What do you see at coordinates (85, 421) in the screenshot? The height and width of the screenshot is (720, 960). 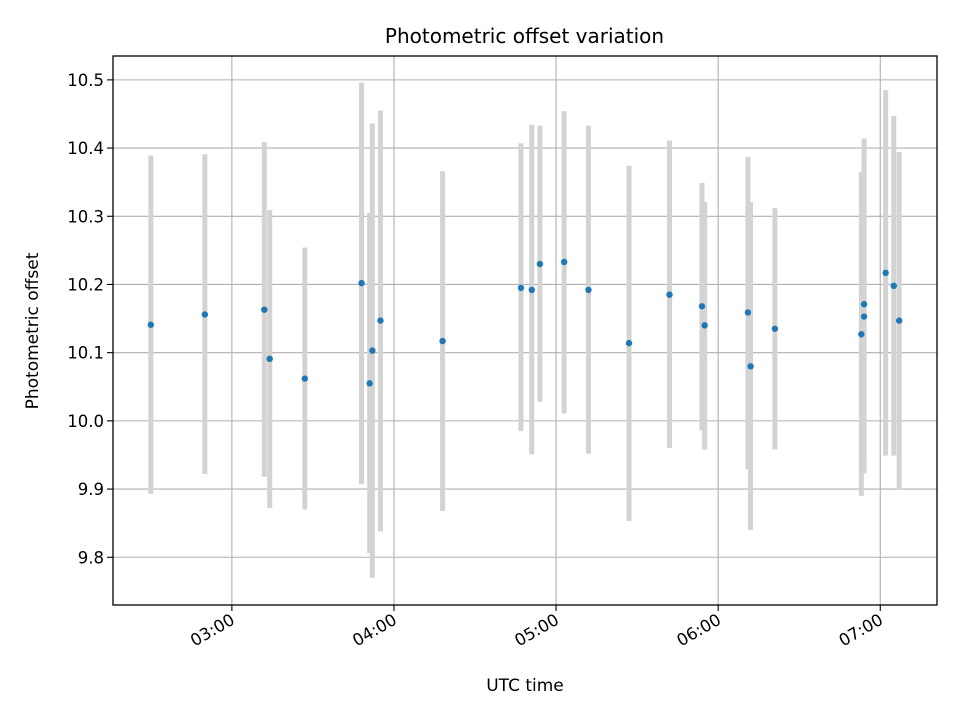 I see `y-tick-label: 10.0` at bounding box center [85, 421].